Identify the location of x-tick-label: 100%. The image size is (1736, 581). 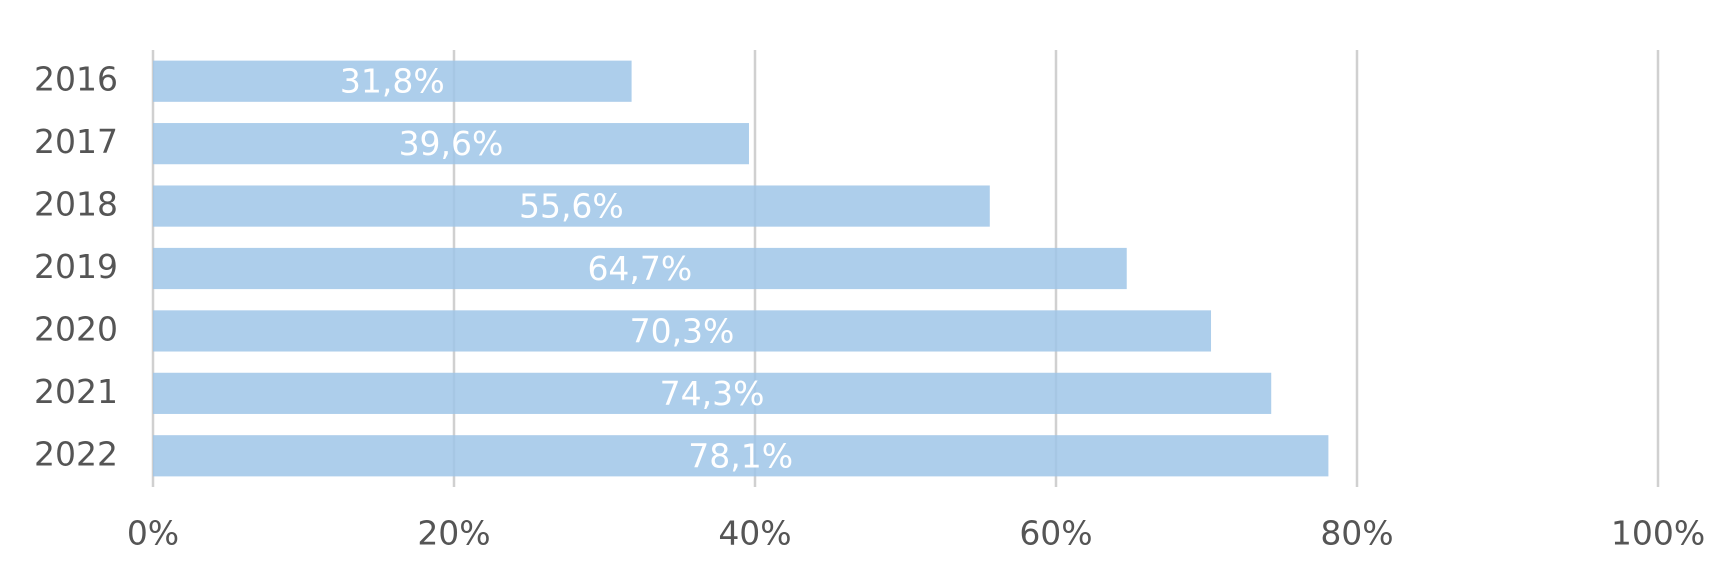
(1658, 533).